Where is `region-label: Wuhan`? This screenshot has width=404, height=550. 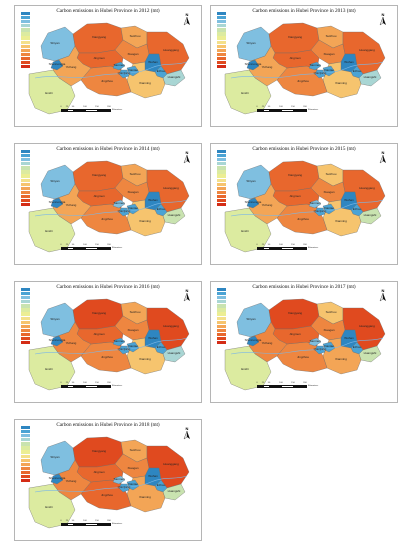
region-label: Wuhan is located at coordinates (153, 338).